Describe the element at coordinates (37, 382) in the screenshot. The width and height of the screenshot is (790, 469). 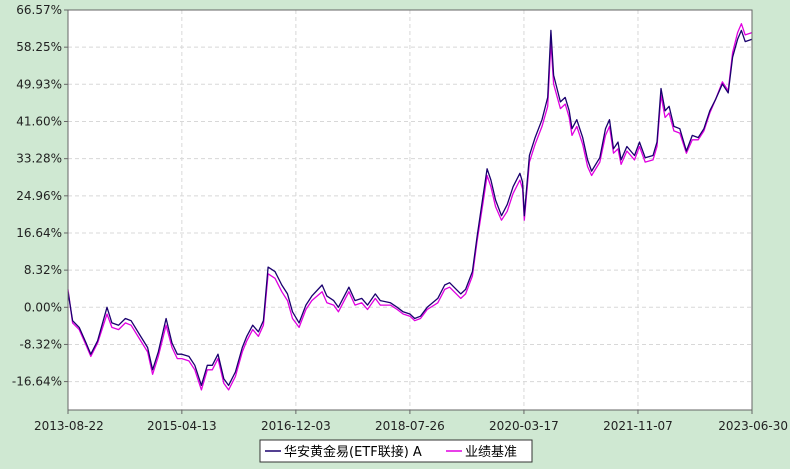
I see `y-tick-label: -16.64%` at that location.